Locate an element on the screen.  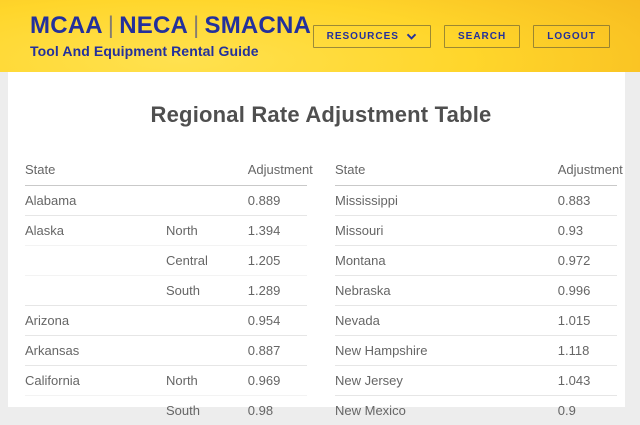
state-cell: Alabama is located at coordinates (95, 201).